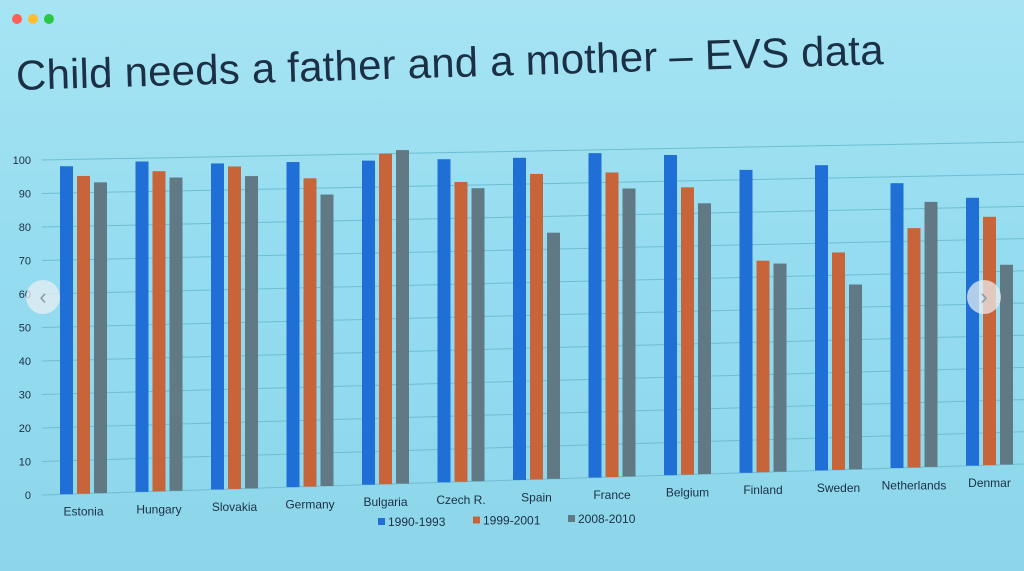 This screenshot has width=1024, height=571. I want to click on bar-france-1999-2001, so click(612, 325).